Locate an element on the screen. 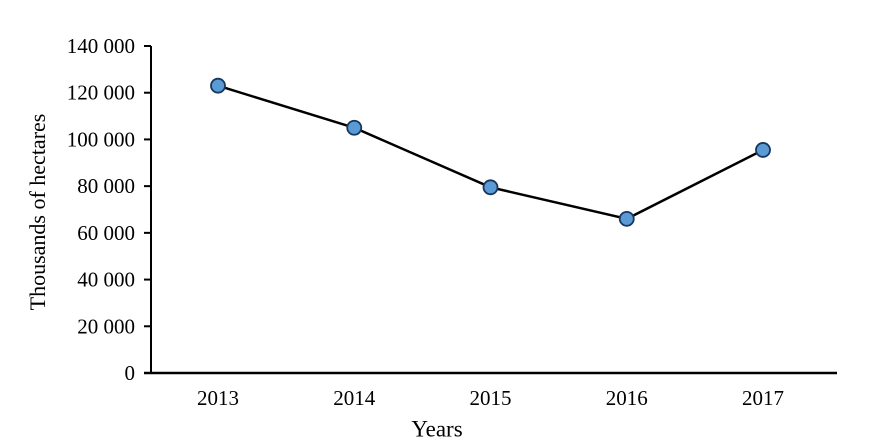 The image size is (893, 448). x-axis-tick-label: 2015 is located at coordinates (491, 398).